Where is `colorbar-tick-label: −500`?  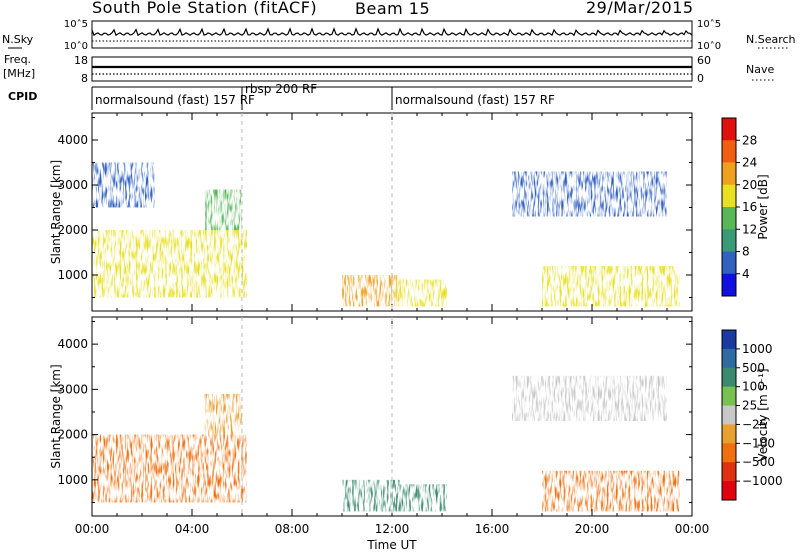 colorbar-tick-label: −500 is located at coordinates (758, 462).